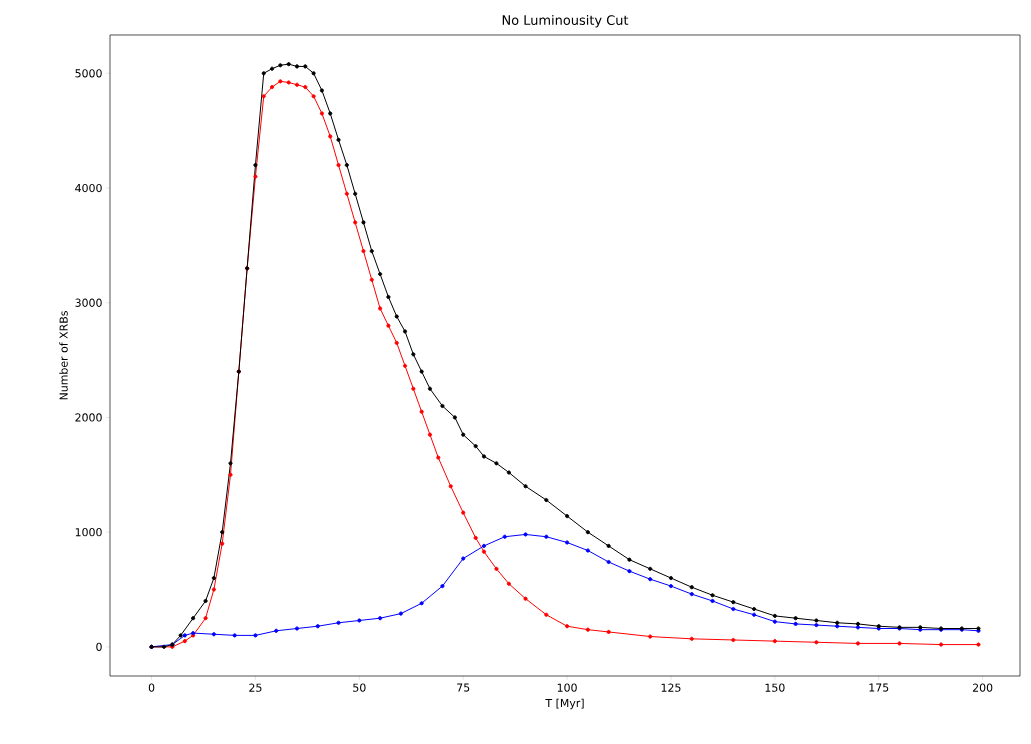  What do you see at coordinates (99, 647) in the screenshot?
I see `y-tick-label: 0` at bounding box center [99, 647].